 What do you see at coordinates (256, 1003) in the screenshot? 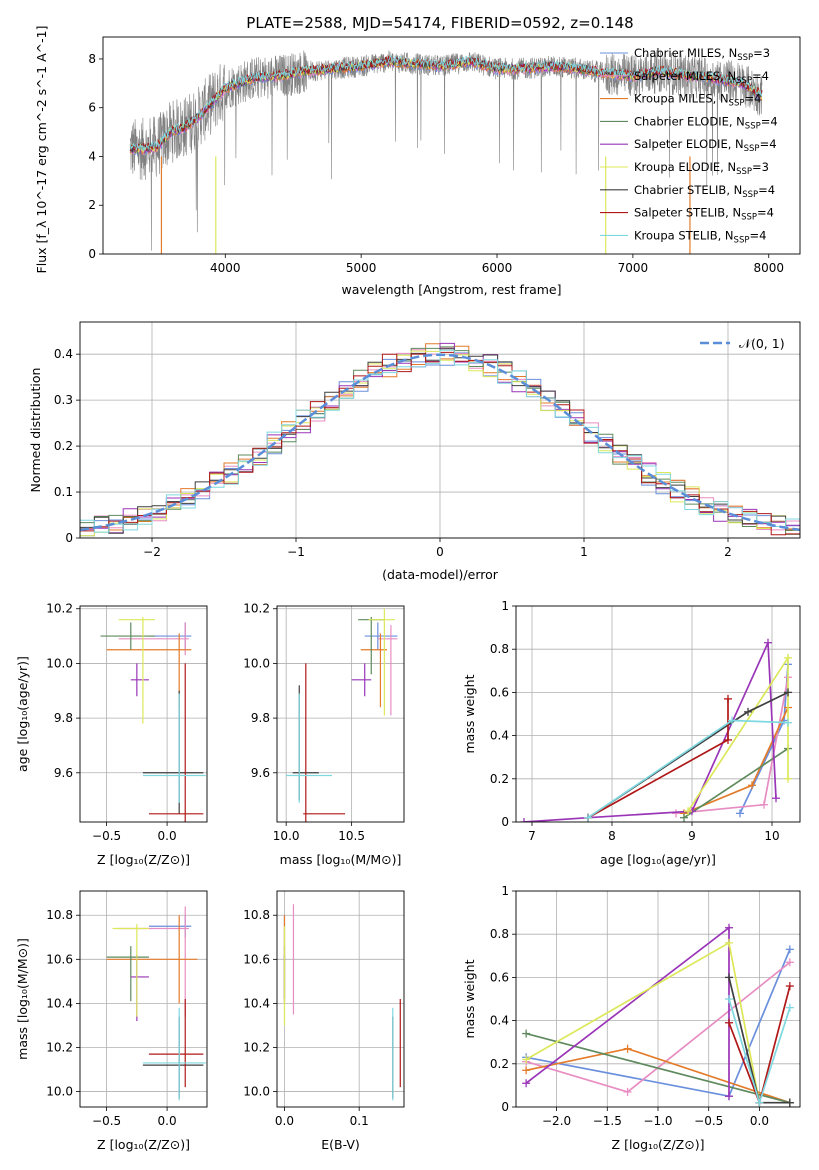
I see `y-tick-label: 10.4` at bounding box center [256, 1003].